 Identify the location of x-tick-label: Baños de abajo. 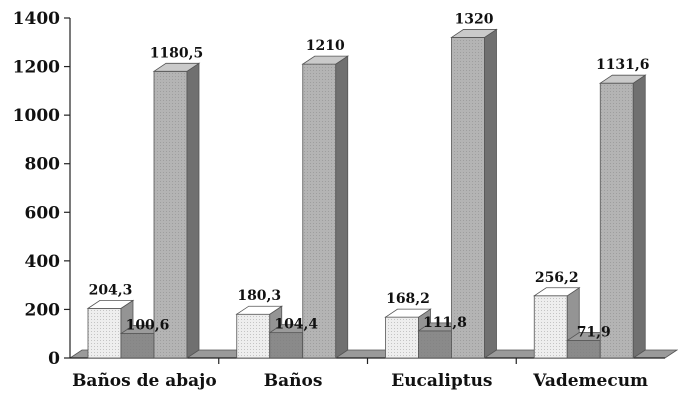
(144, 381).